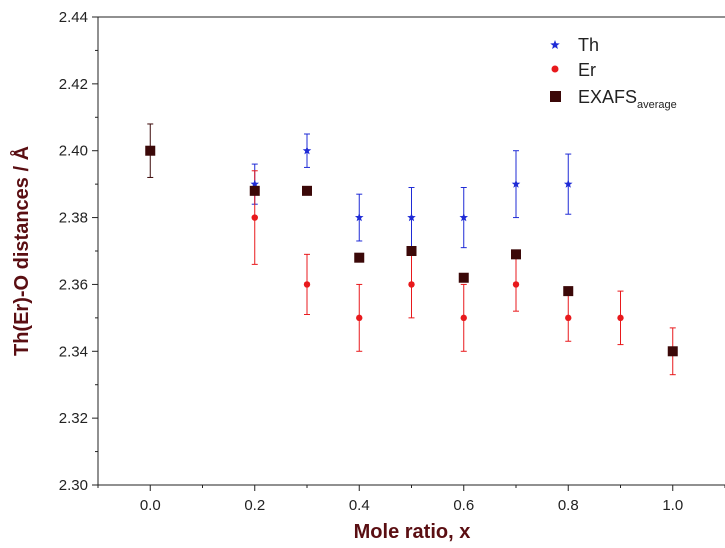 The height and width of the screenshot is (548, 725). Describe the element at coordinates (555, 69) in the screenshot. I see `legend-er-marker` at that location.